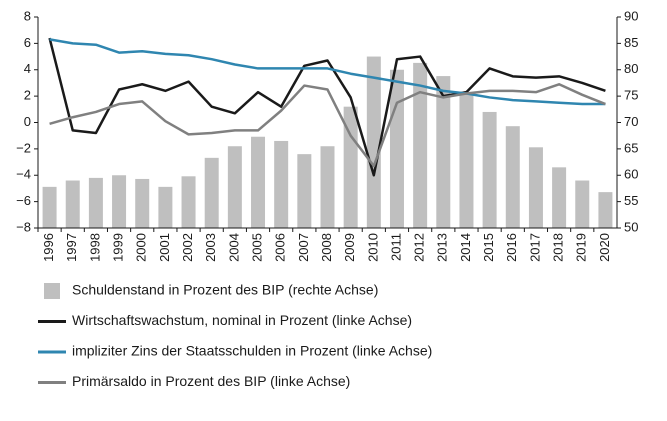 The width and height of the screenshot is (667, 421). I want to click on x-tick-label: 2013, so click(442, 247).